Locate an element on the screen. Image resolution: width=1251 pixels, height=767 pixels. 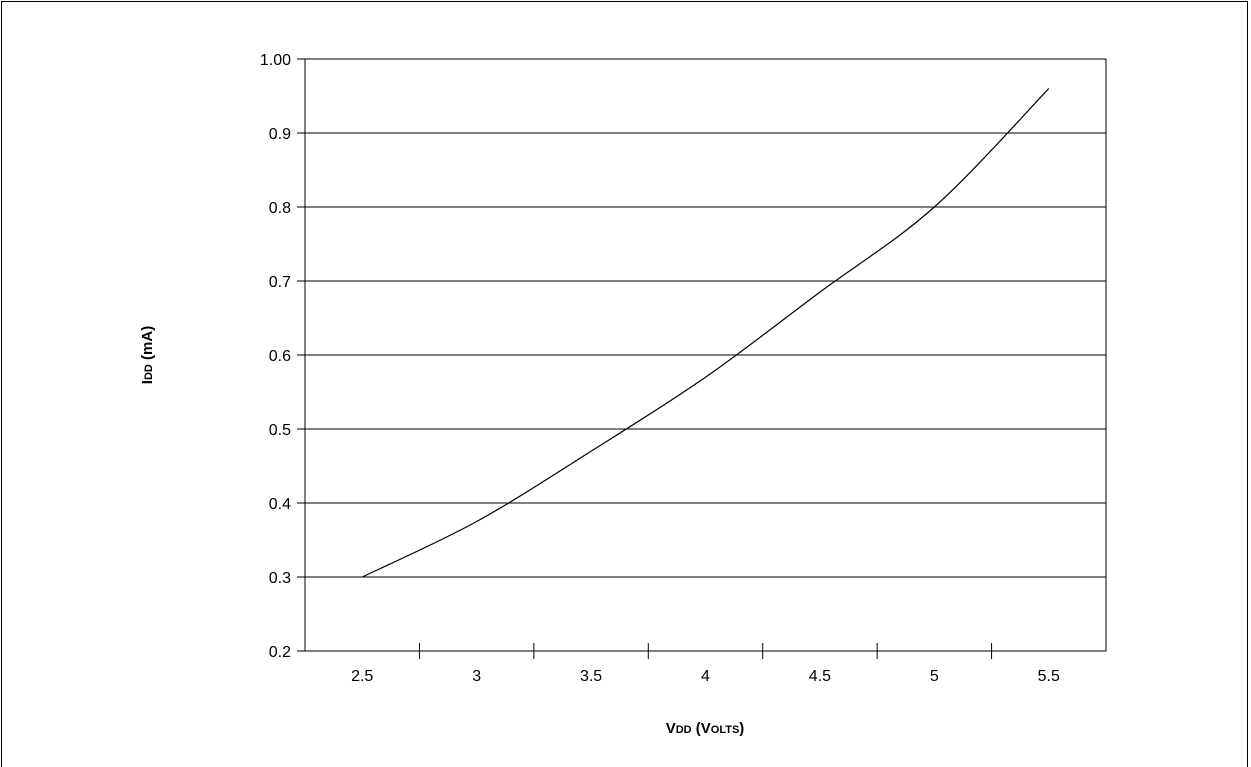
x-axis: 2.5 3 3.5 4 4.5 5 5.5 is located at coordinates (705, 664).